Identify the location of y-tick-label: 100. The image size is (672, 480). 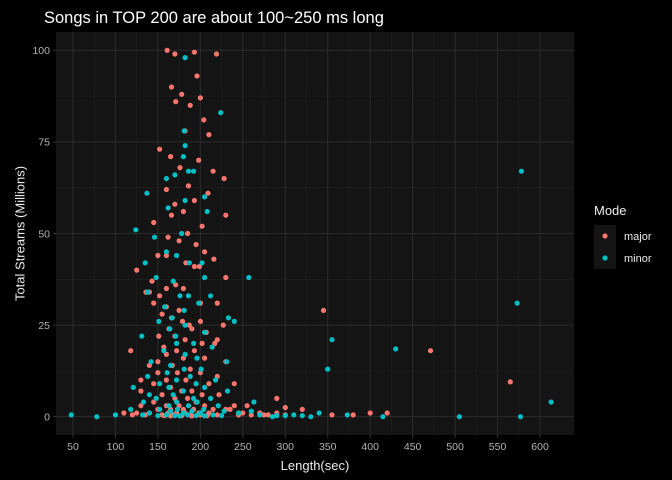
(41, 51).